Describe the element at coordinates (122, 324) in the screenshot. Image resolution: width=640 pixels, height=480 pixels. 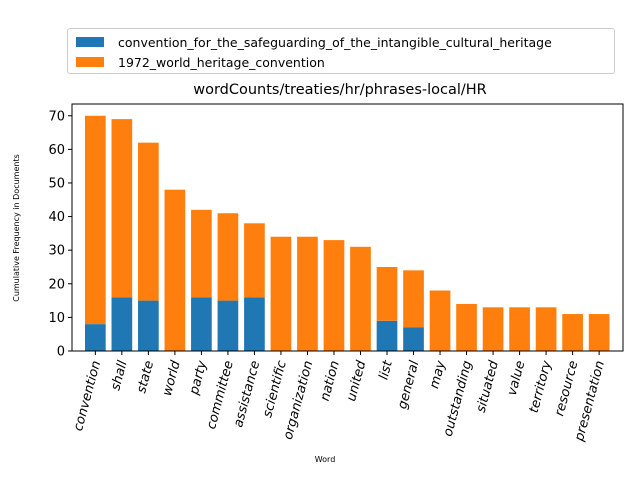
I see `bar-intangible-shall` at that location.